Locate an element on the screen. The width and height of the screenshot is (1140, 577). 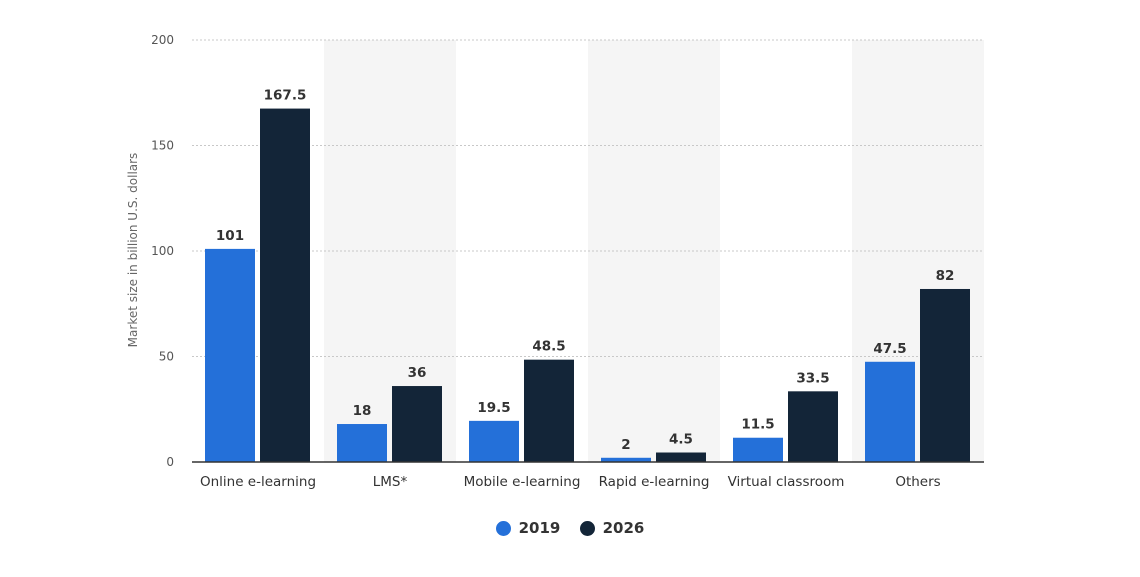
legend-item-2026: 2026 is located at coordinates (612, 528).